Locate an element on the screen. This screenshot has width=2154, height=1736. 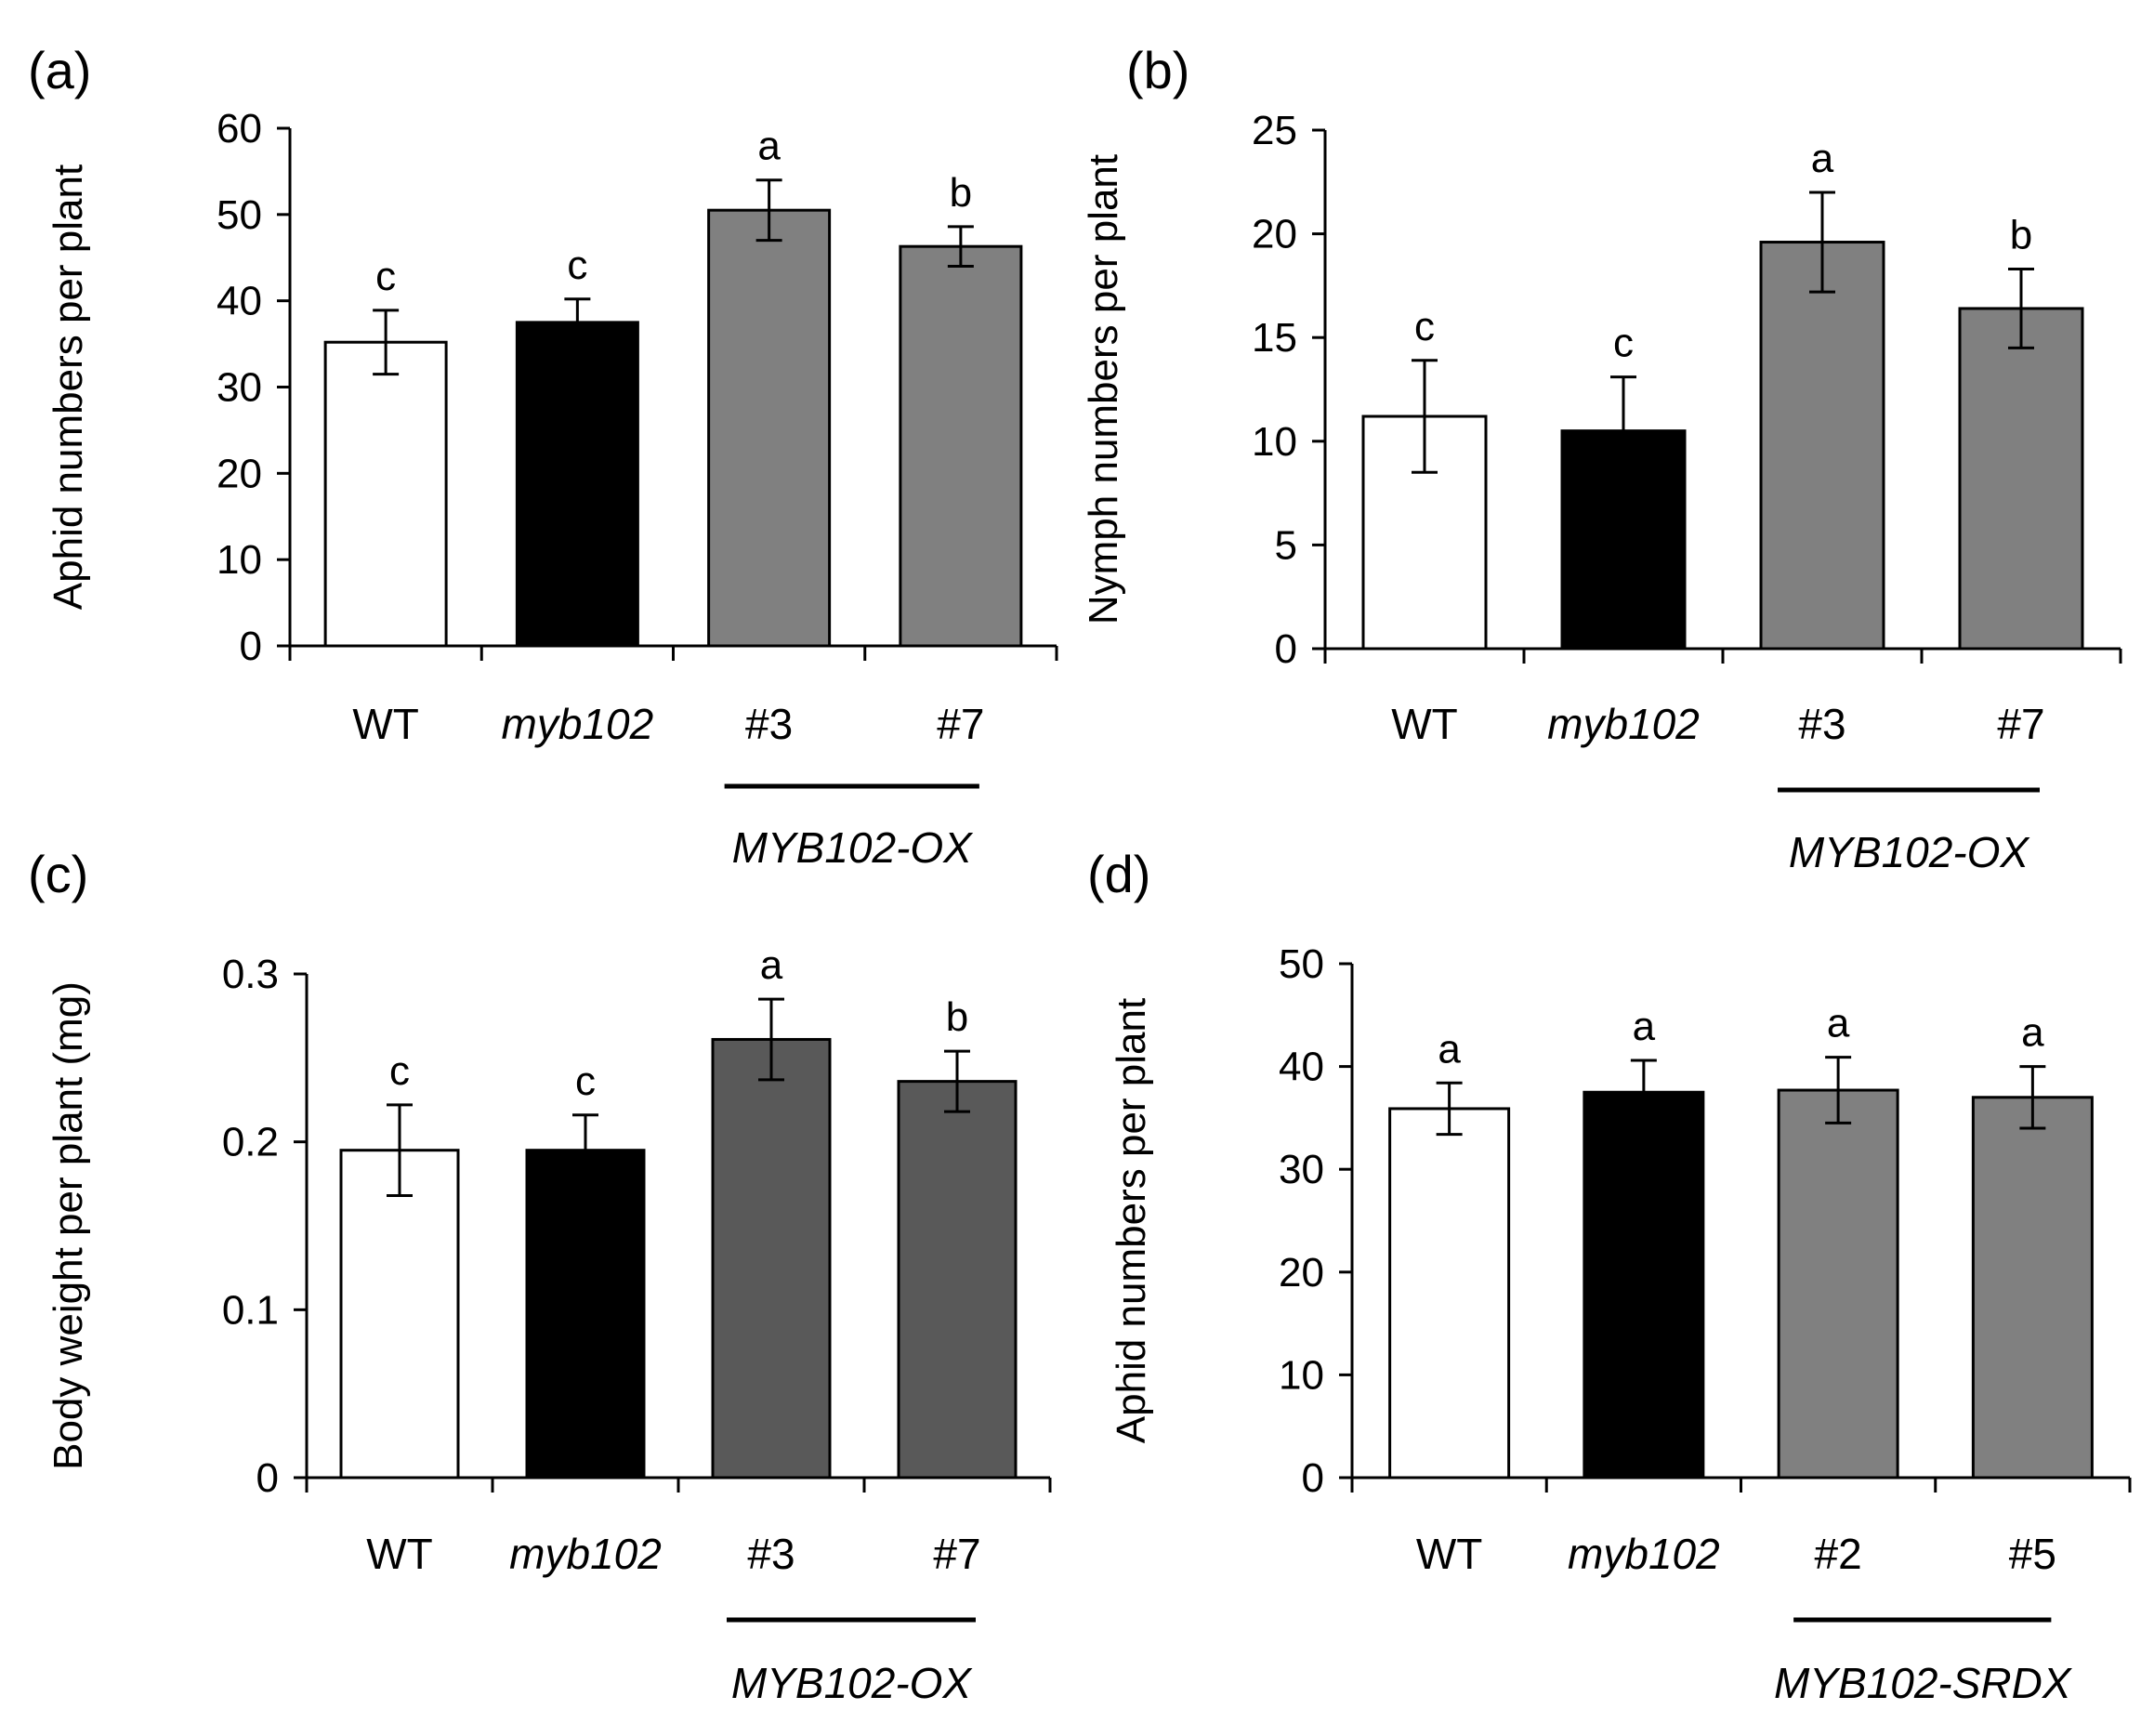
panel-label: (a) is located at coordinates (59, 70).